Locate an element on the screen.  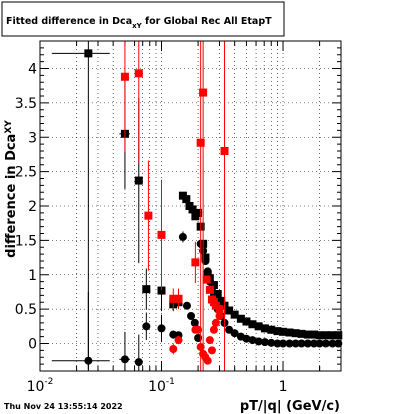
y-tick-label: 2.5 is located at coordinates (26, 173).